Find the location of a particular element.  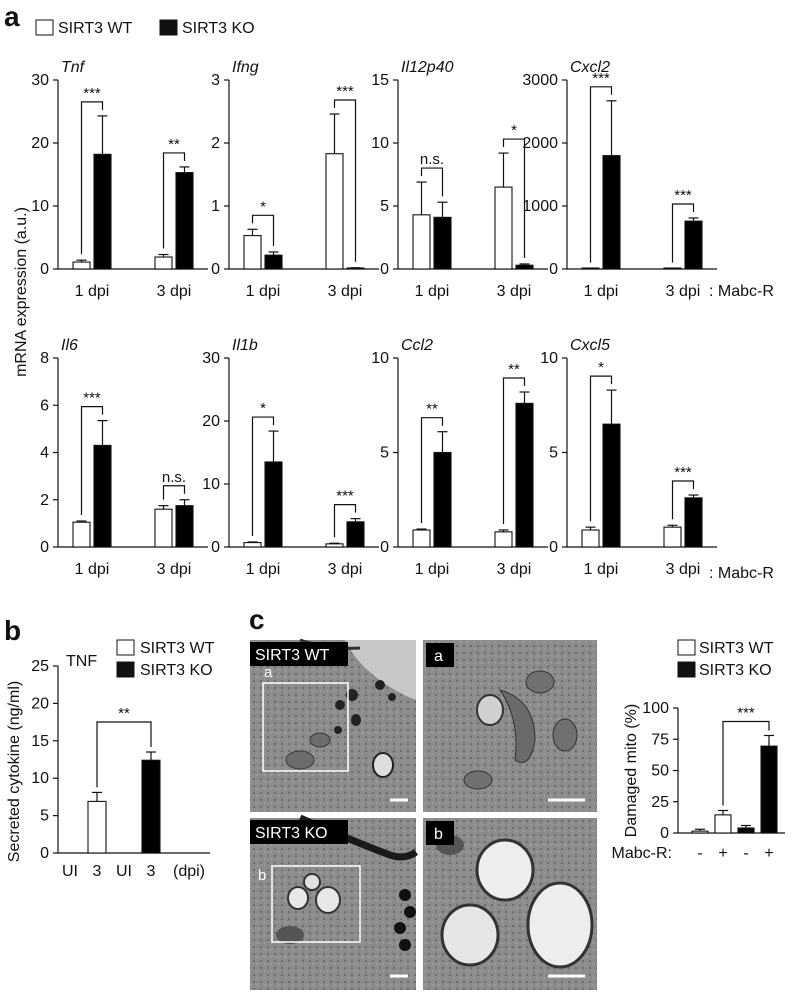

damaged-mito-y-label: Damaged mito (%) is located at coordinates (631, 770).